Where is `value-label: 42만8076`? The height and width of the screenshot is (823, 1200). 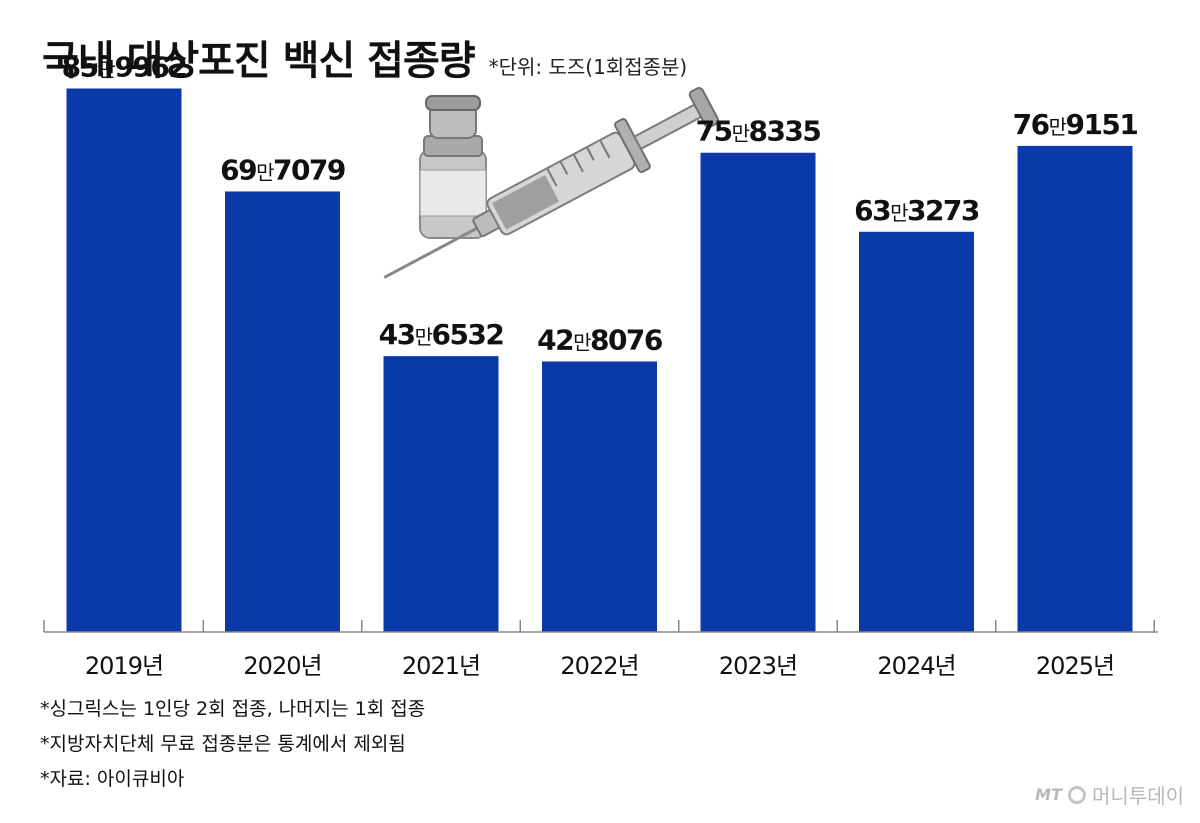 value-label: 42만8076 is located at coordinates (599, 339).